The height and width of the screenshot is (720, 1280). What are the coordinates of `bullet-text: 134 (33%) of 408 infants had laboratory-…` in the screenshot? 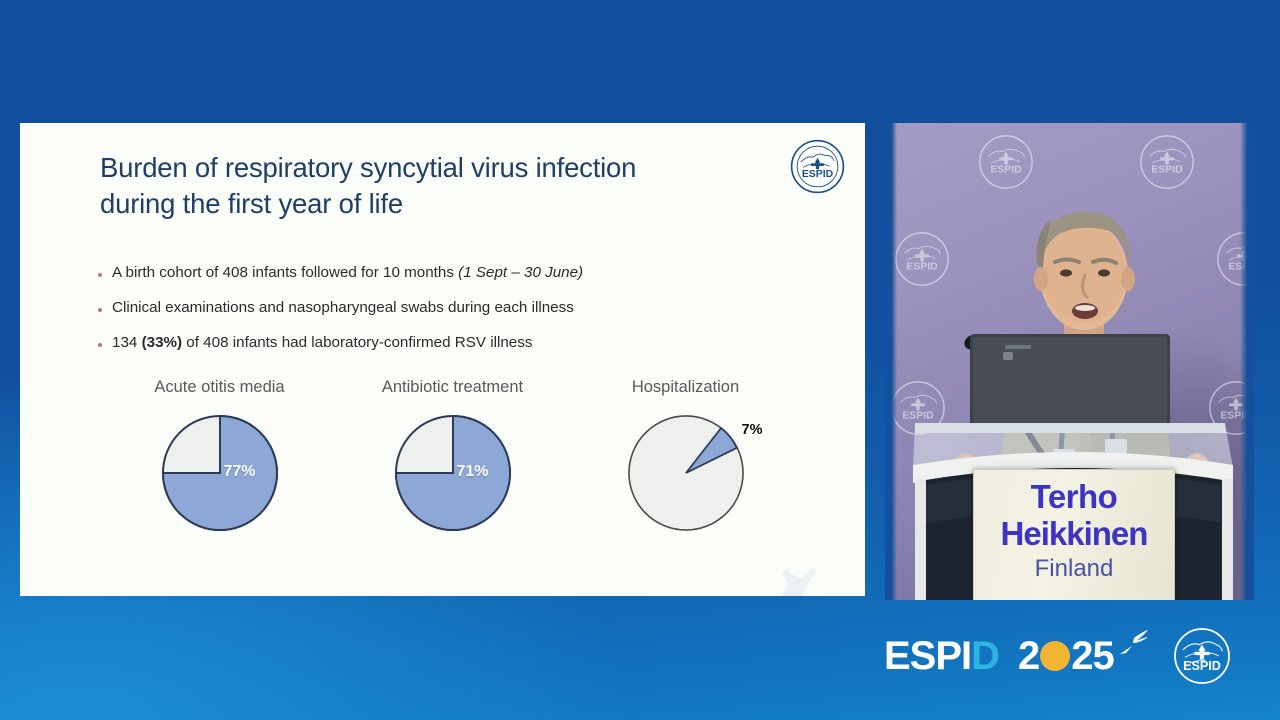 It's located at (322, 343).